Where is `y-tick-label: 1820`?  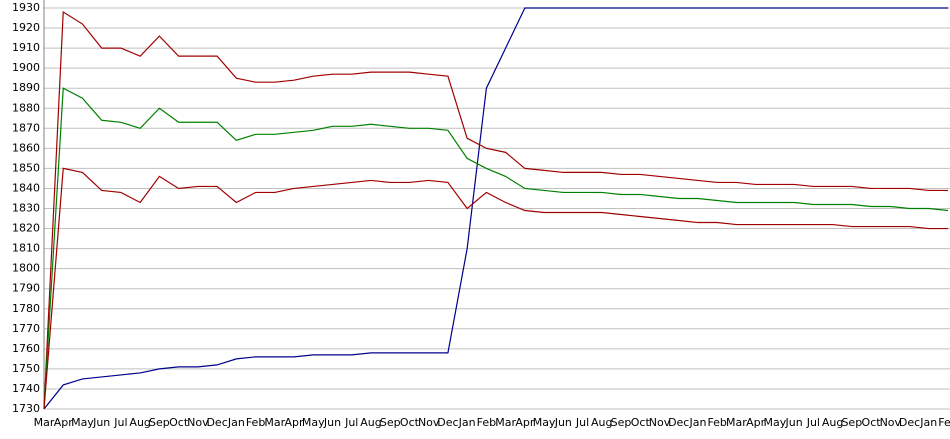 y-tick-label: 1820 is located at coordinates (26, 228).